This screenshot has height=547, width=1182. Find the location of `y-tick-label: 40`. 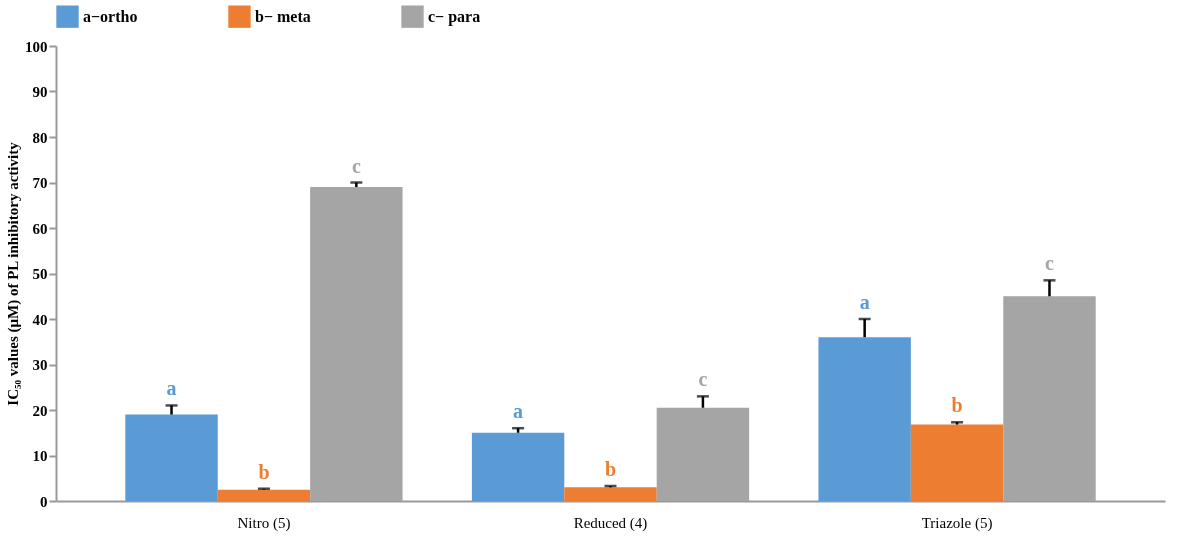

y-tick-label: 40 is located at coordinates (40, 319).